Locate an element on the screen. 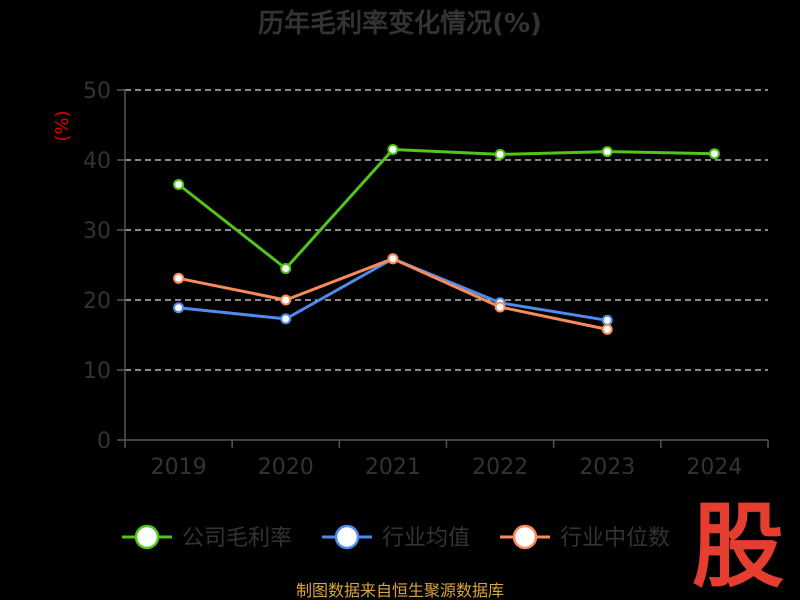  x-tick-labels: 2019 2020 2021 2022 2023 2024 is located at coordinates (446, 460).